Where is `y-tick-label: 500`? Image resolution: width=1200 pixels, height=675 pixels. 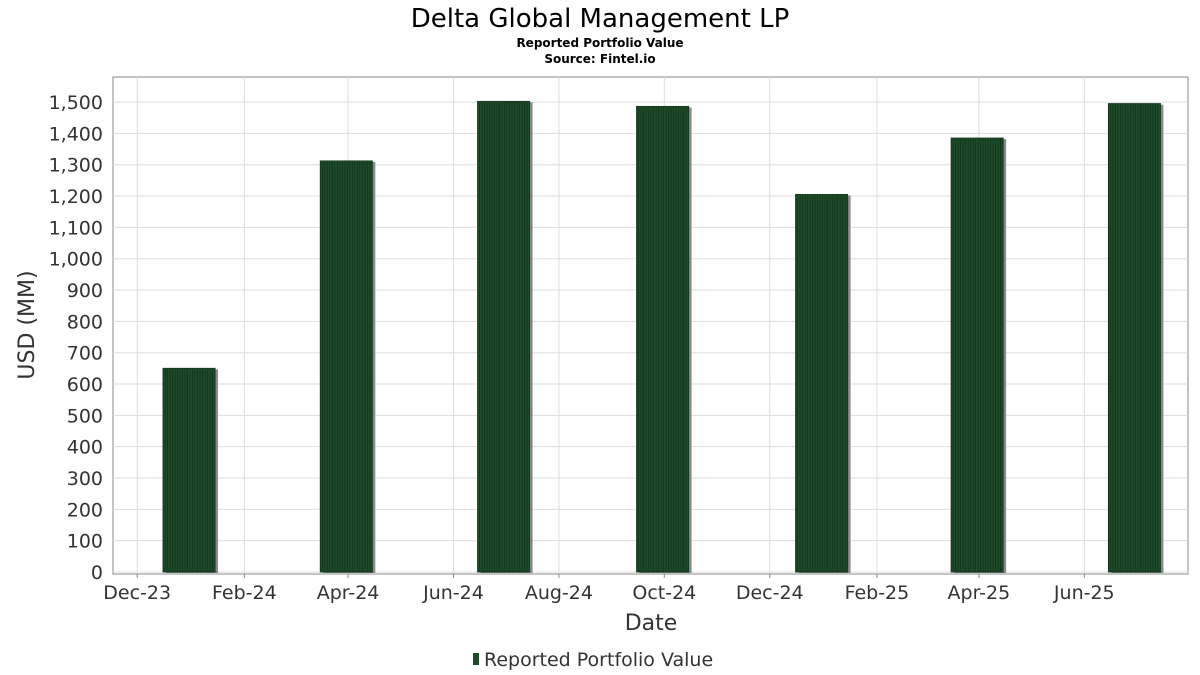
y-tick-label: 500 is located at coordinates (85, 416).